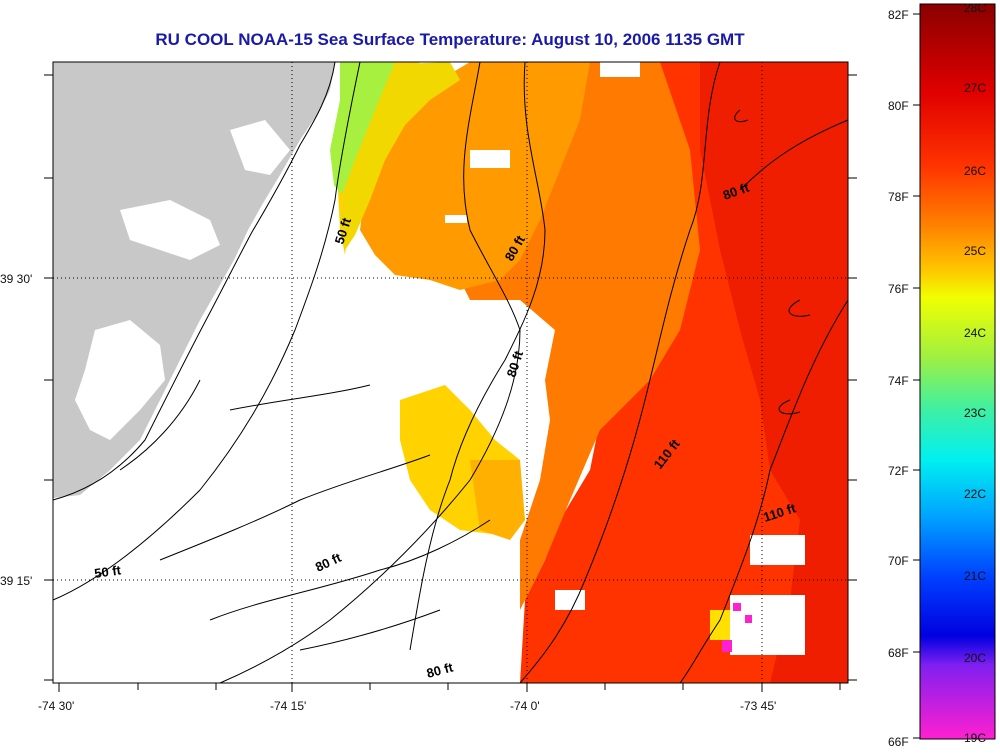 The height and width of the screenshot is (754, 1000). What do you see at coordinates (916, 376) in the screenshot?
I see `colorbar-ticks` at bounding box center [916, 376].